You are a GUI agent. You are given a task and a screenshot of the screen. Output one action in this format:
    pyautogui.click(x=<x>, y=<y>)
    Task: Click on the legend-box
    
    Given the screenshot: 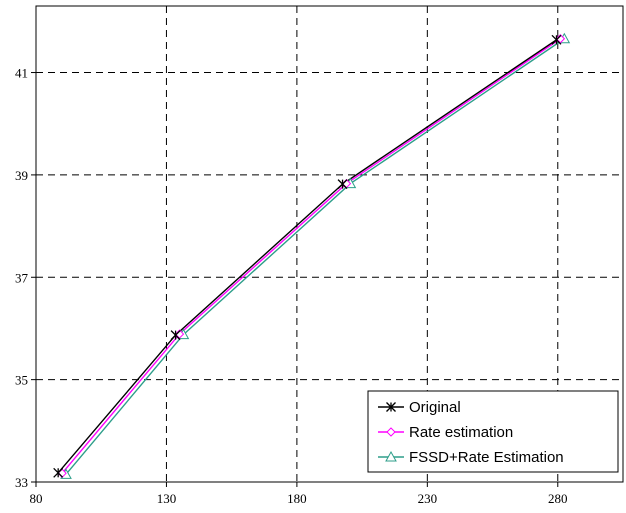 What is the action you would take?
    pyautogui.click(x=493, y=431)
    